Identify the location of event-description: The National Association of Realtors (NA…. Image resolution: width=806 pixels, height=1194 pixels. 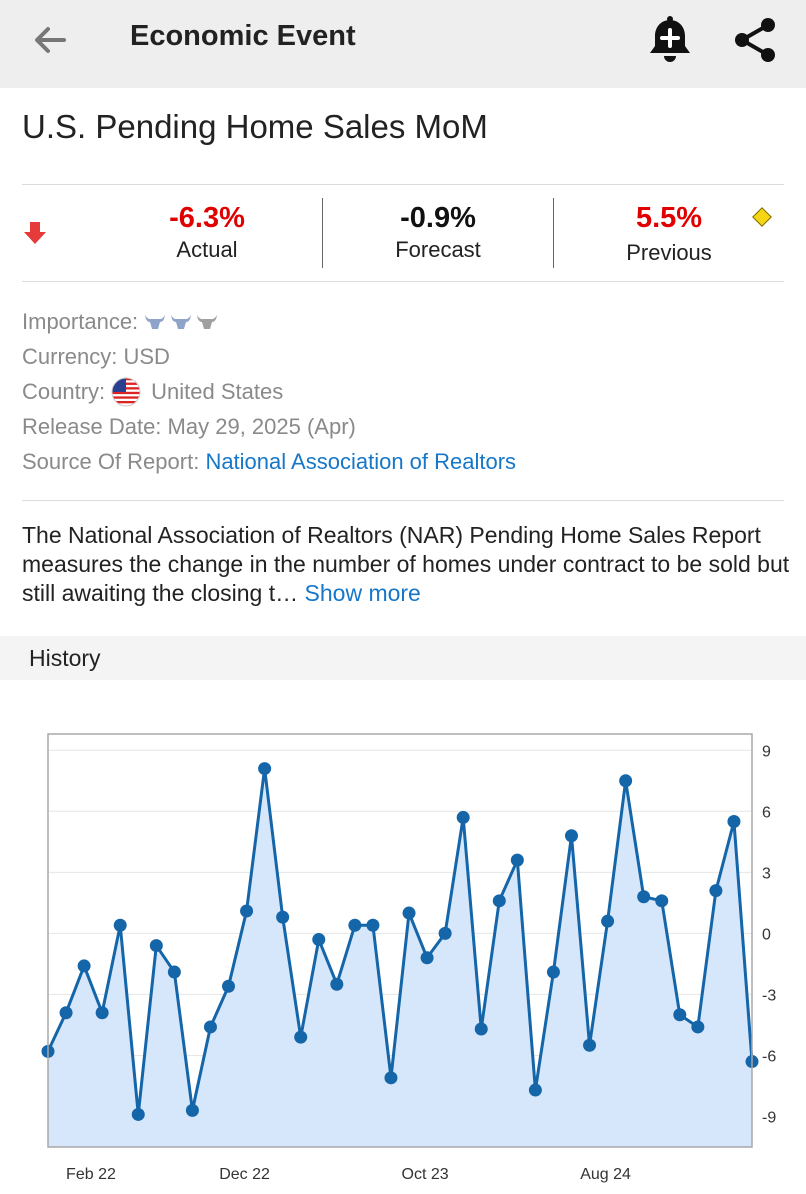
(407, 564).